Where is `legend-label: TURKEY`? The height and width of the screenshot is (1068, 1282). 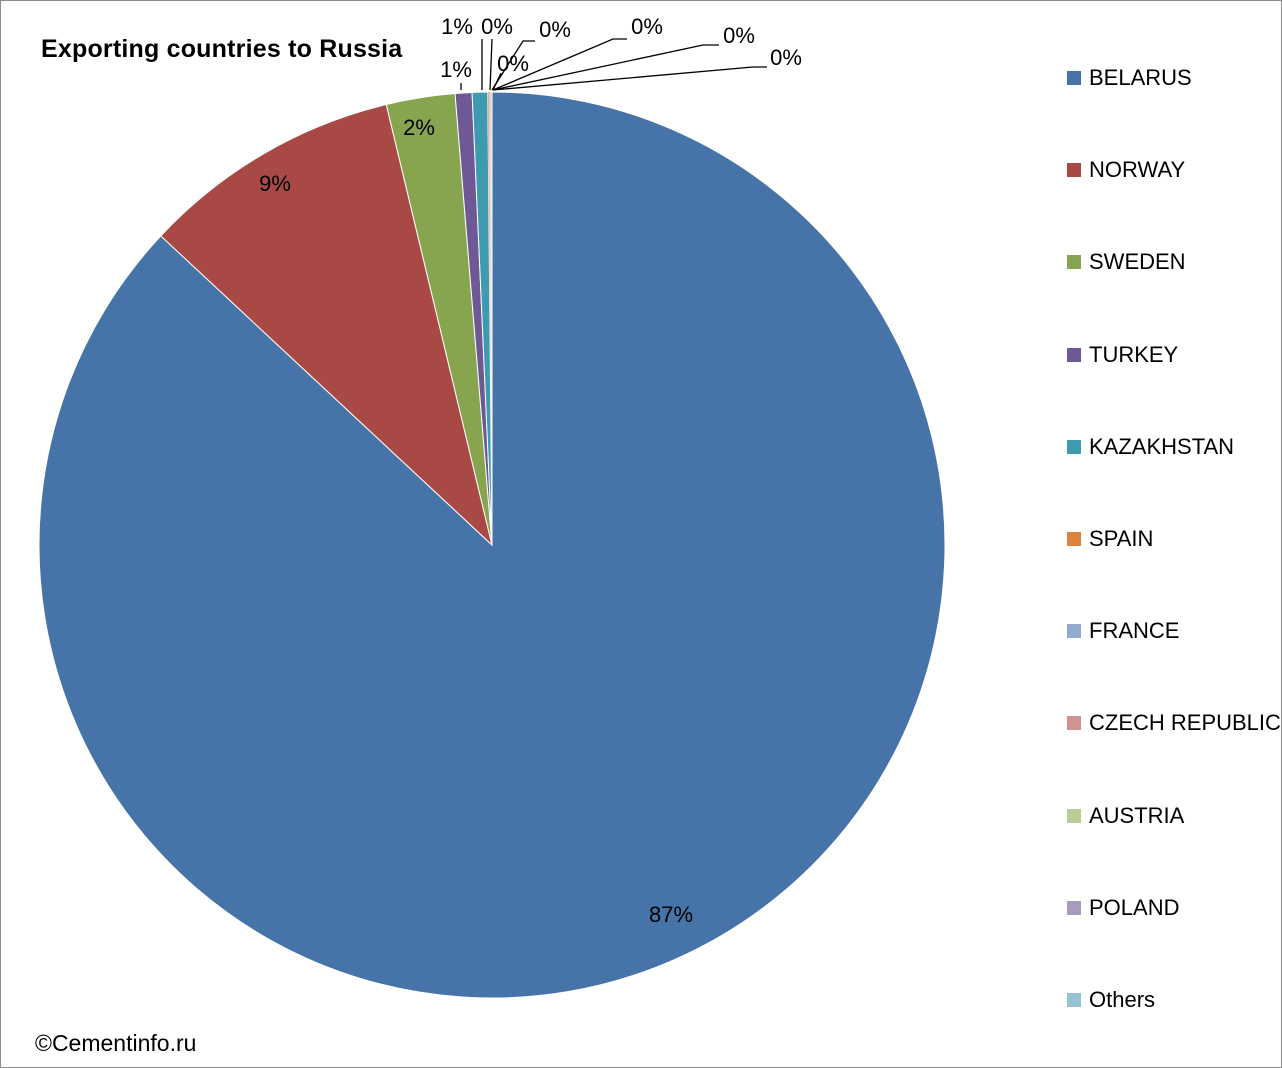
legend-label: TURKEY is located at coordinates (1134, 354).